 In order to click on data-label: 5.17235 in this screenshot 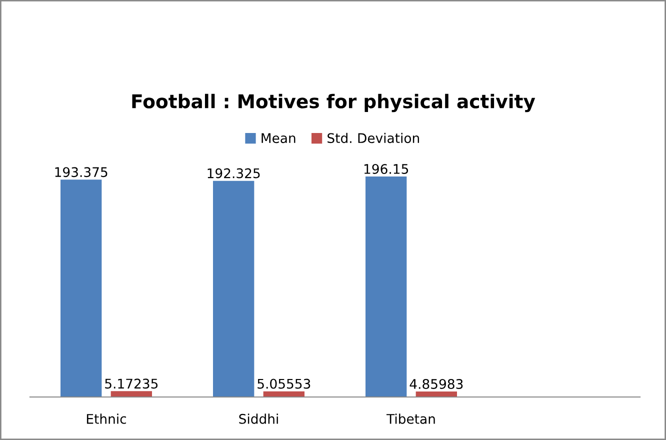, I will do `click(131, 383)`.